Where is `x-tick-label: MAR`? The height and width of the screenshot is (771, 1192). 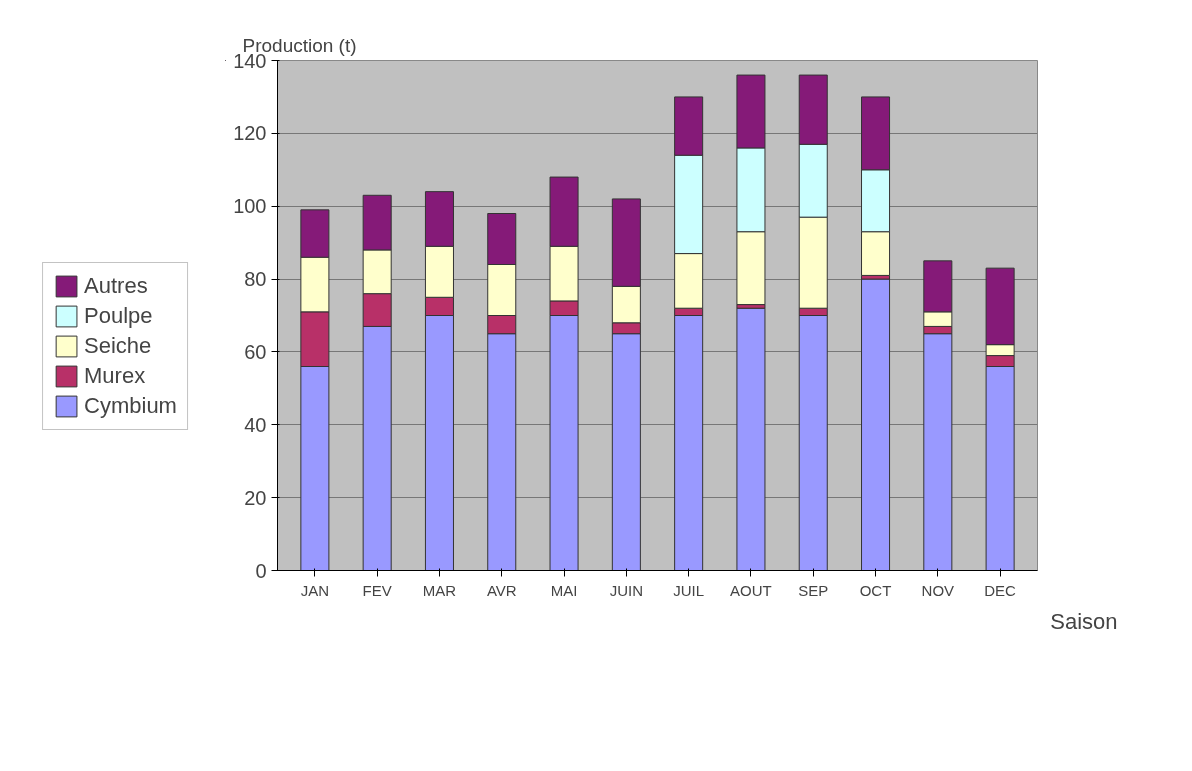
x-tick-label: MAR is located at coordinates (439, 590).